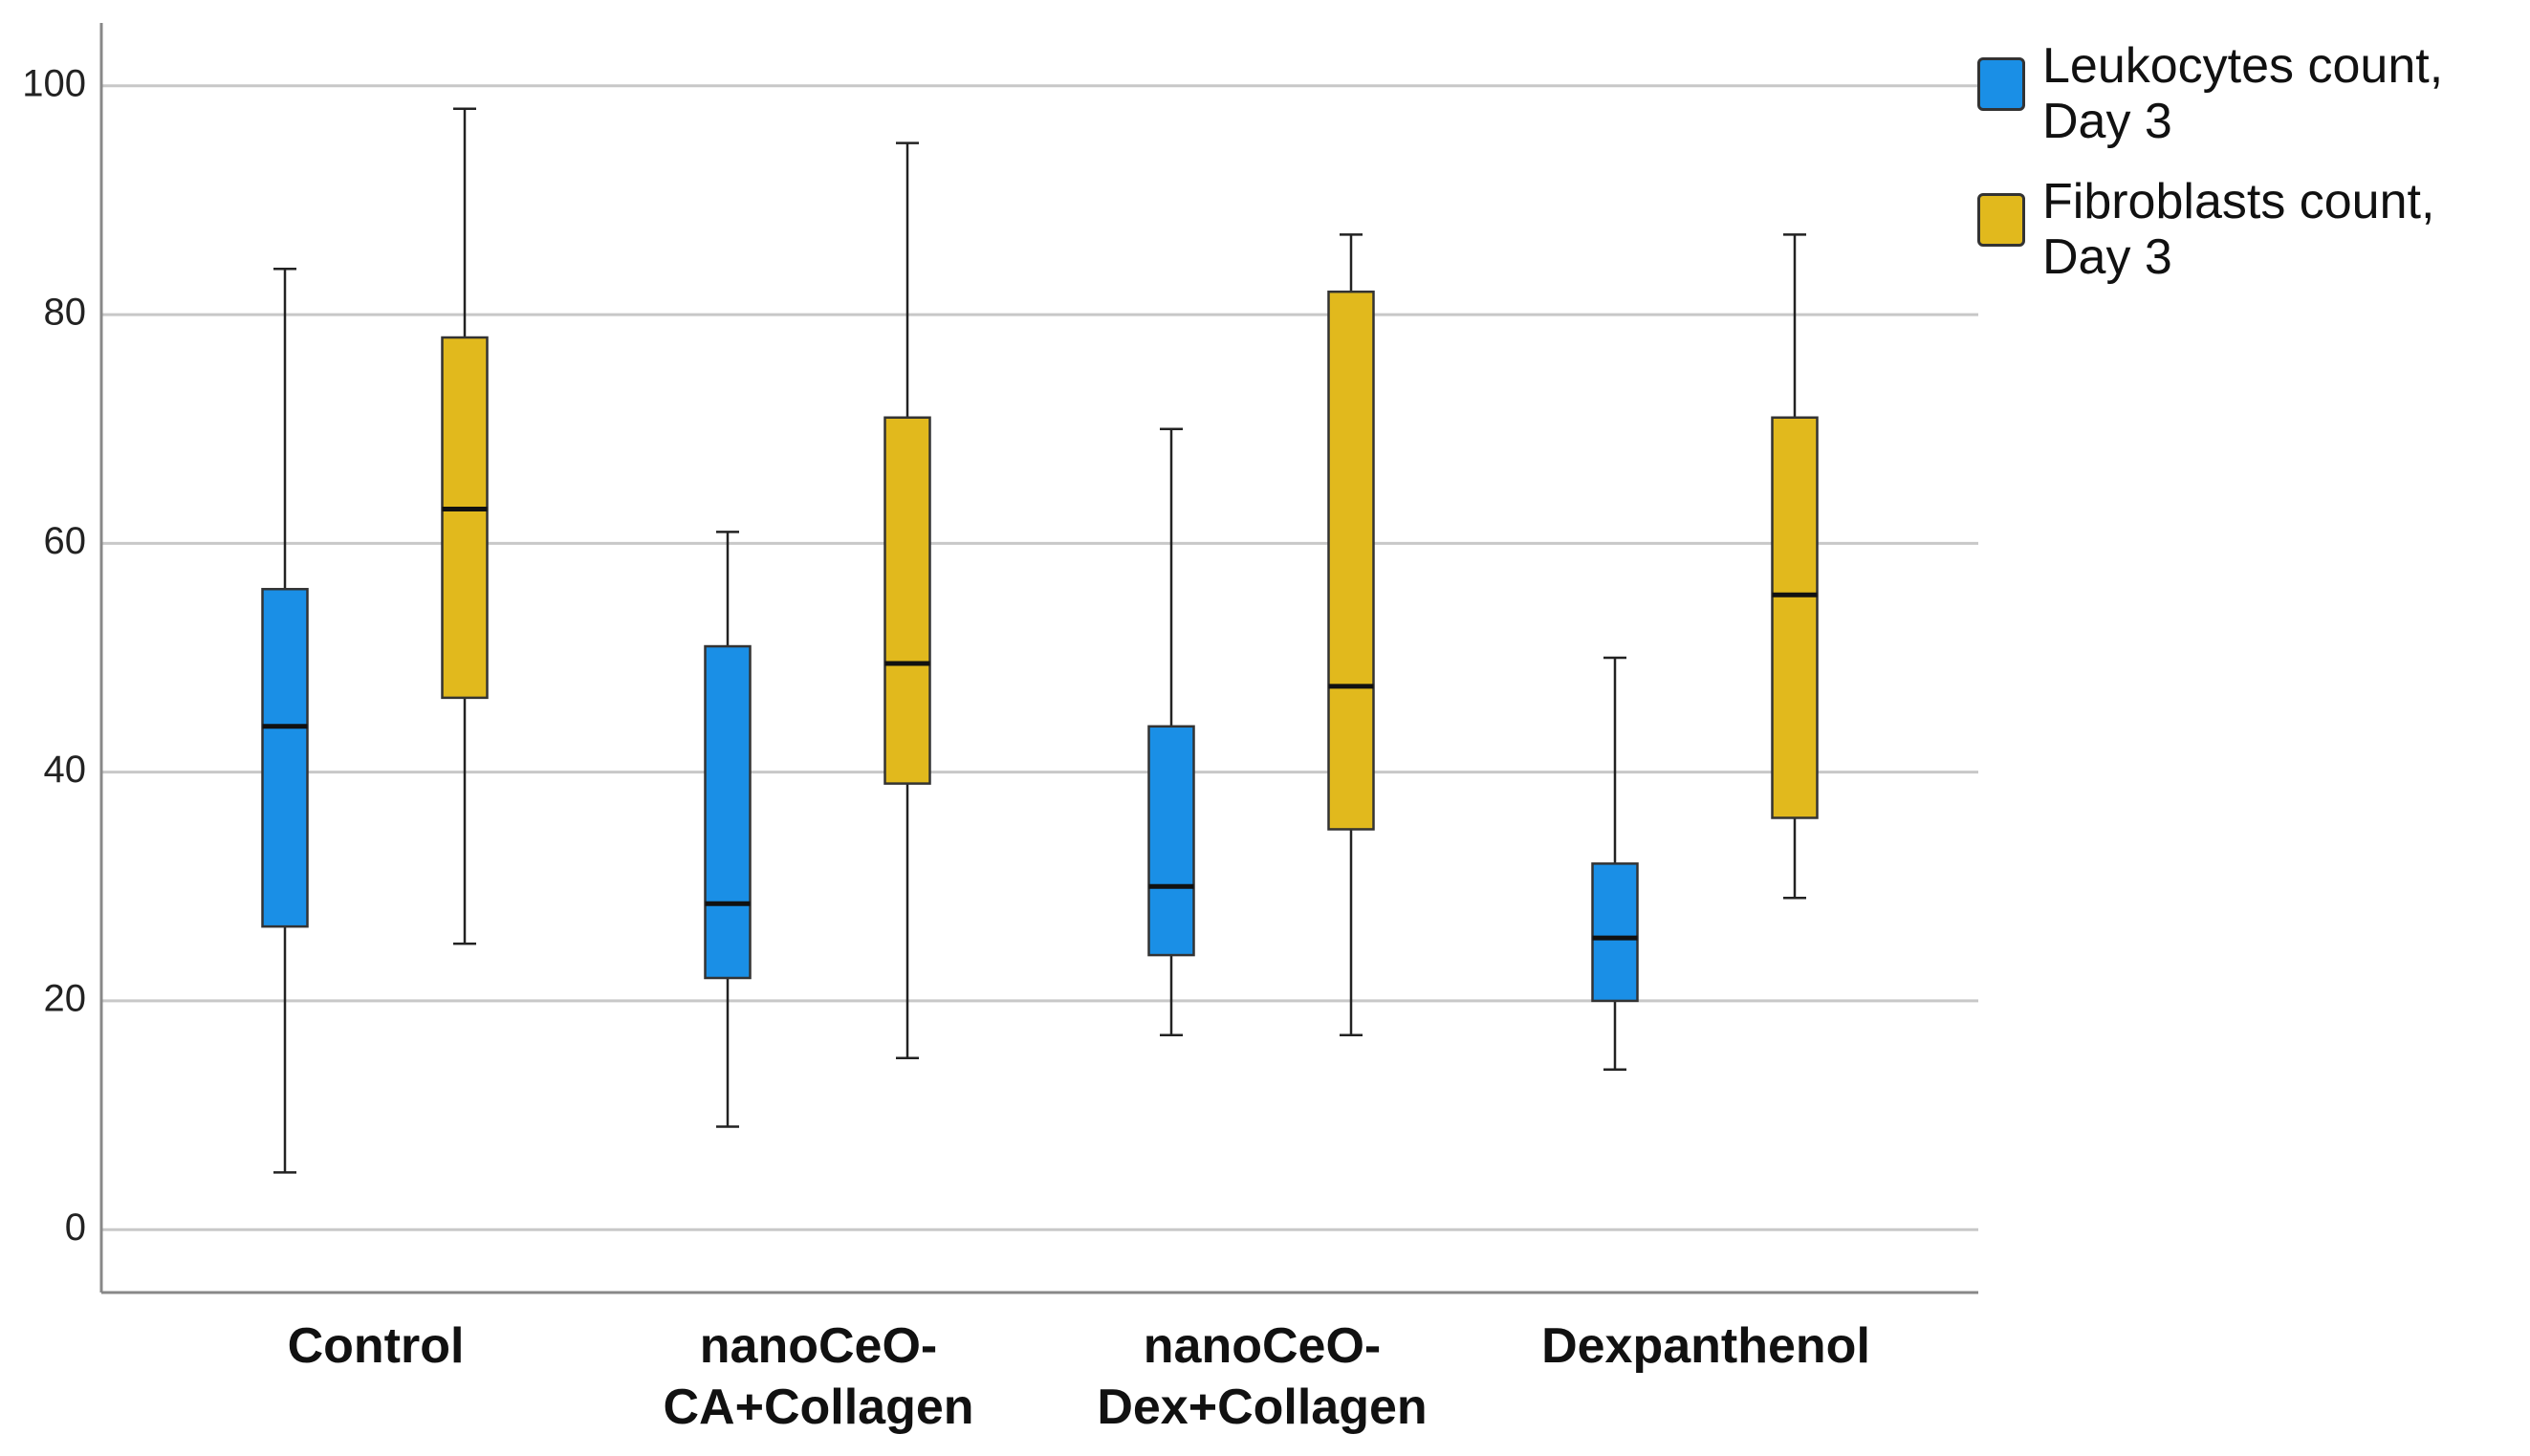 This screenshot has height=1456, width=2530. What do you see at coordinates (2243, 93) in the screenshot?
I see `legend-label: Leukocytes count, Day 3` at bounding box center [2243, 93].